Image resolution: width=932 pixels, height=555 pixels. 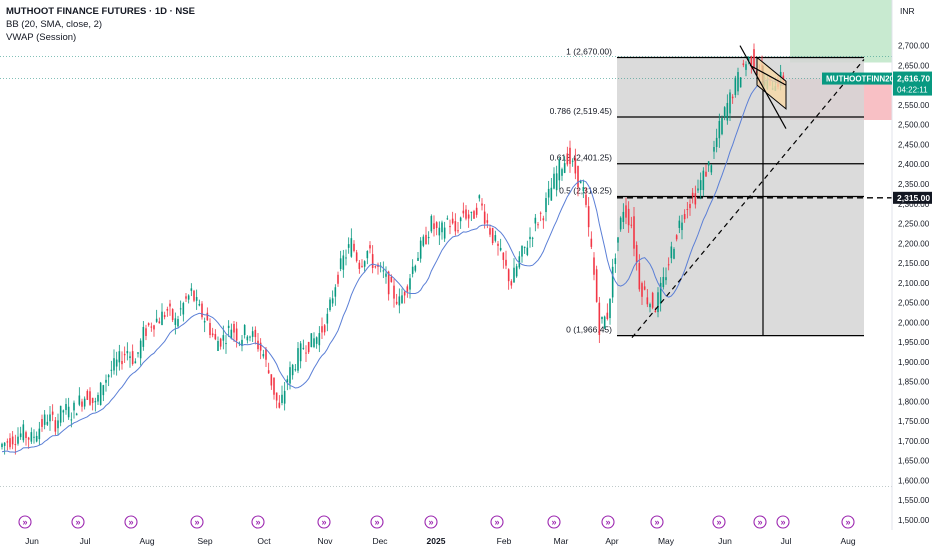 What do you see at coordinates (581, 158) in the screenshot?
I see `fib-level-label: 0.618 (2,401.25)` at bounding box center [581, 158].